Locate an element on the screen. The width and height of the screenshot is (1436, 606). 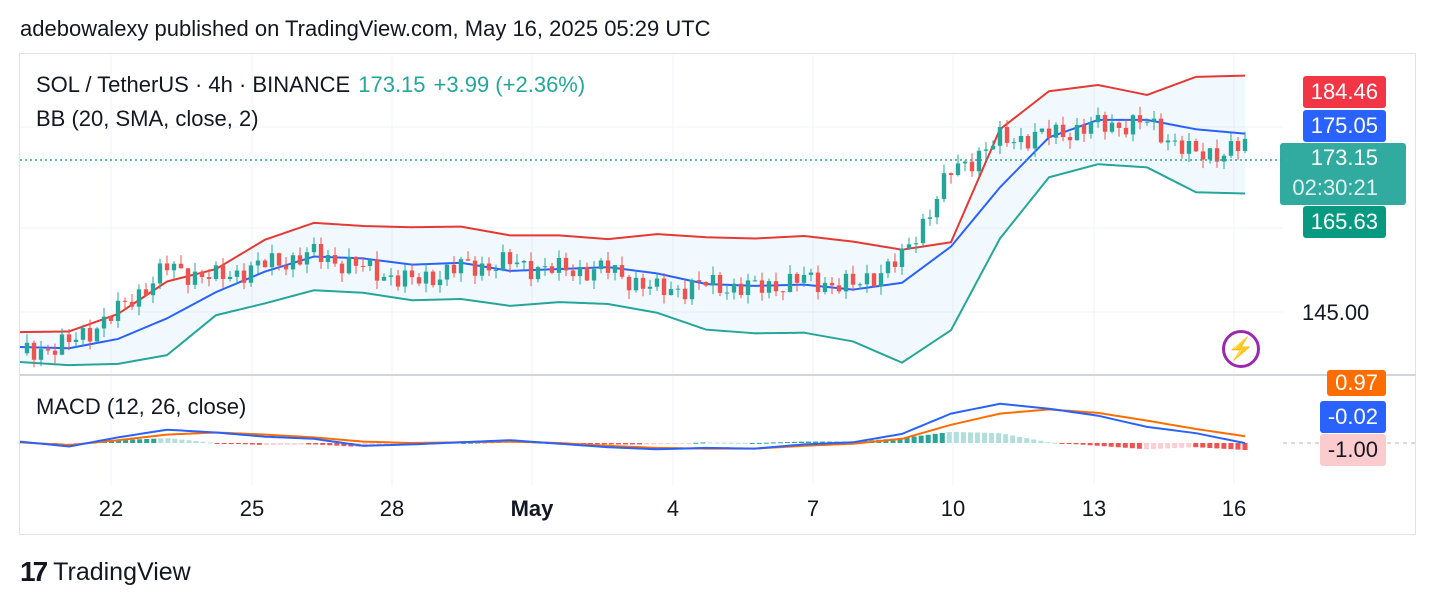
x-tick: 28 is located at coordinates (392, 508).